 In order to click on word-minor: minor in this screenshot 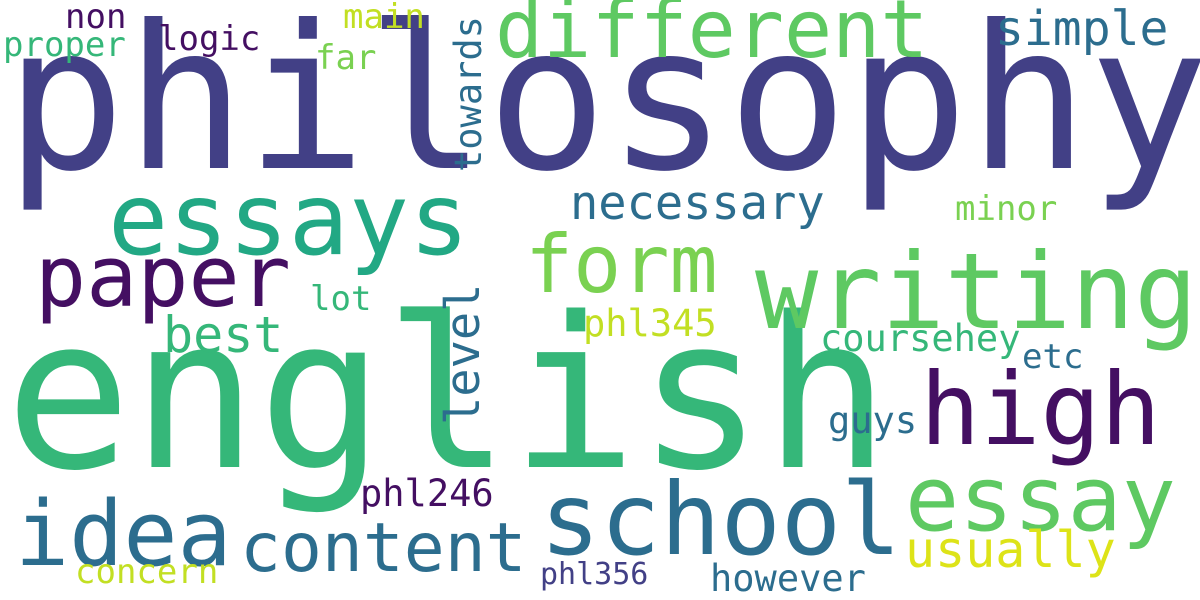, I will do `click(1006, 209)`.